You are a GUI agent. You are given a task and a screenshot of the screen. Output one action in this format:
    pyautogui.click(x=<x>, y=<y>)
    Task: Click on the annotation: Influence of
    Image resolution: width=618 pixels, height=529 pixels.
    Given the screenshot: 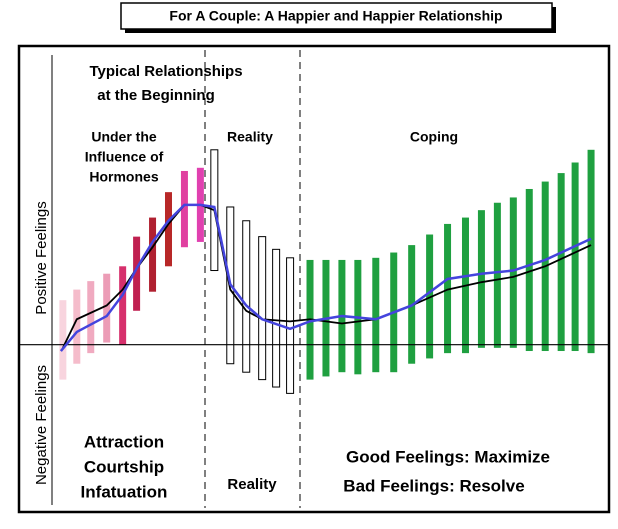 What is the action you would take?
    pyautogui.click(x=124, y=157)
    